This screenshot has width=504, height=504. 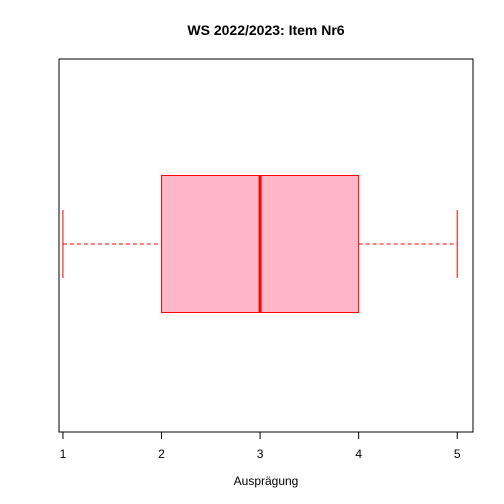 What do you see at coordinates (260, 454) in the screenshot?
I see `x-tick-label-3: 3` at bounding box center [260, 454].